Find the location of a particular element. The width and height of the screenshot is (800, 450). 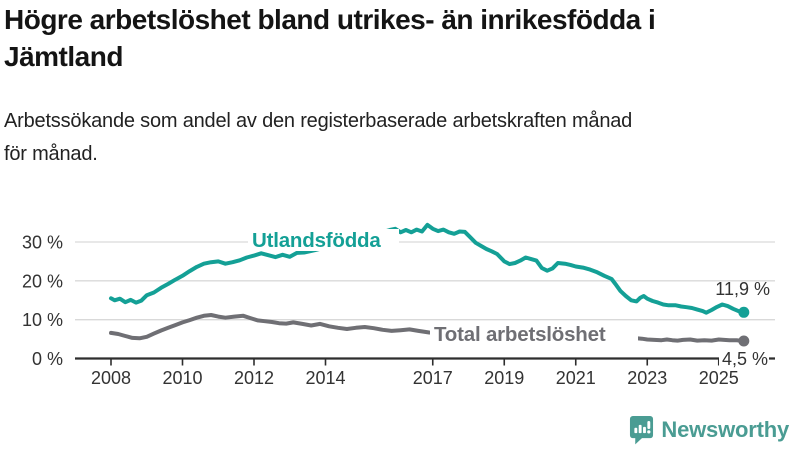

y-tick-label: 10 % is located at coordinates (42, 320).